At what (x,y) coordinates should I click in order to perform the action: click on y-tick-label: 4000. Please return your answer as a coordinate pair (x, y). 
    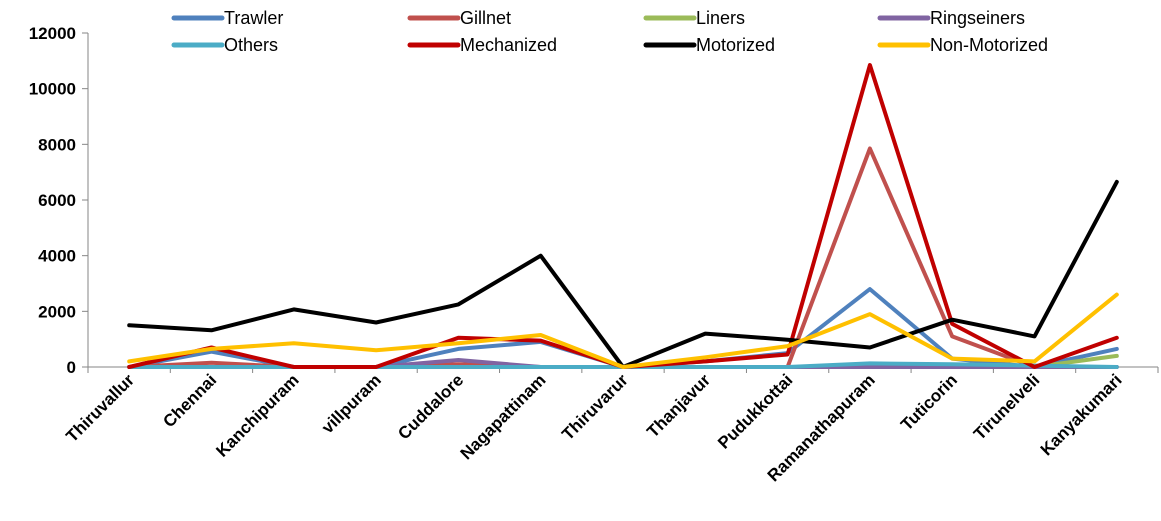
    Looking at the image, I should click on (57, 256).